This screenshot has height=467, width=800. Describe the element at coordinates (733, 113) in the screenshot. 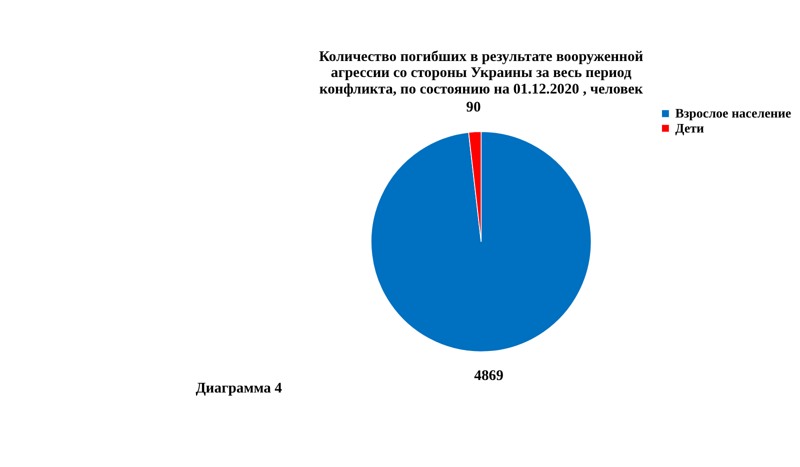

I see `legend-label: Взрослое население` at that location.